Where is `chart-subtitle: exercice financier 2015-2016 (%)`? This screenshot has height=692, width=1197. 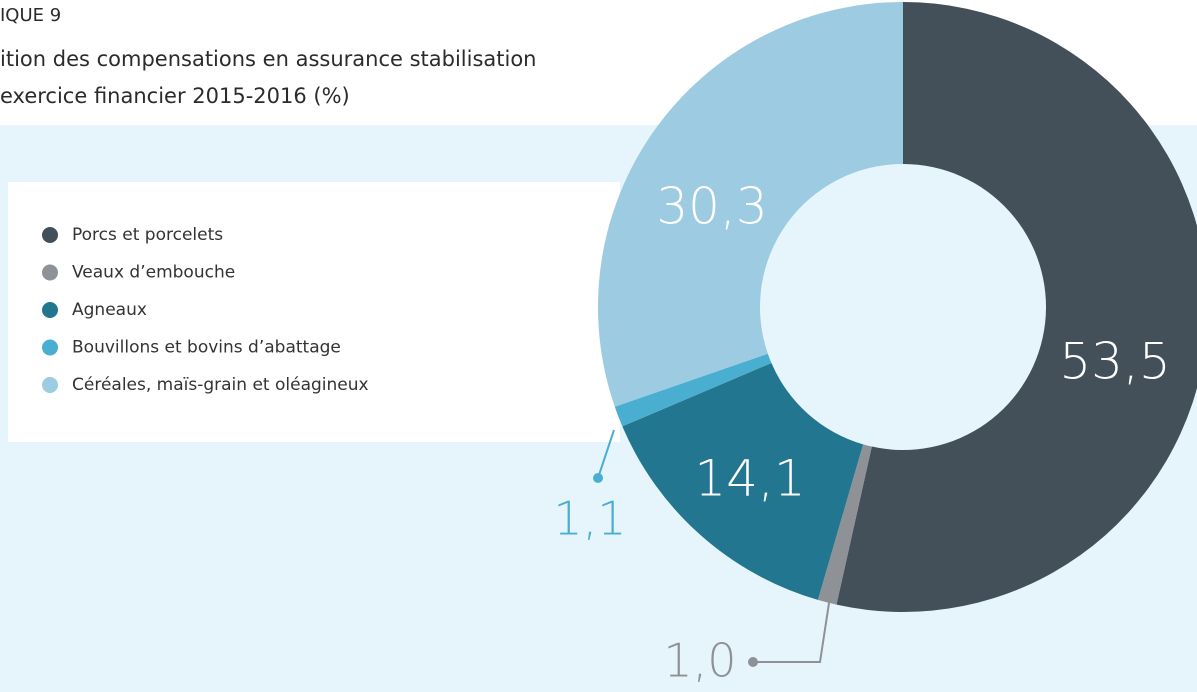 chart-subtitle: exercice financier 2015-2016 (%) is located at coordinates (175, 96).